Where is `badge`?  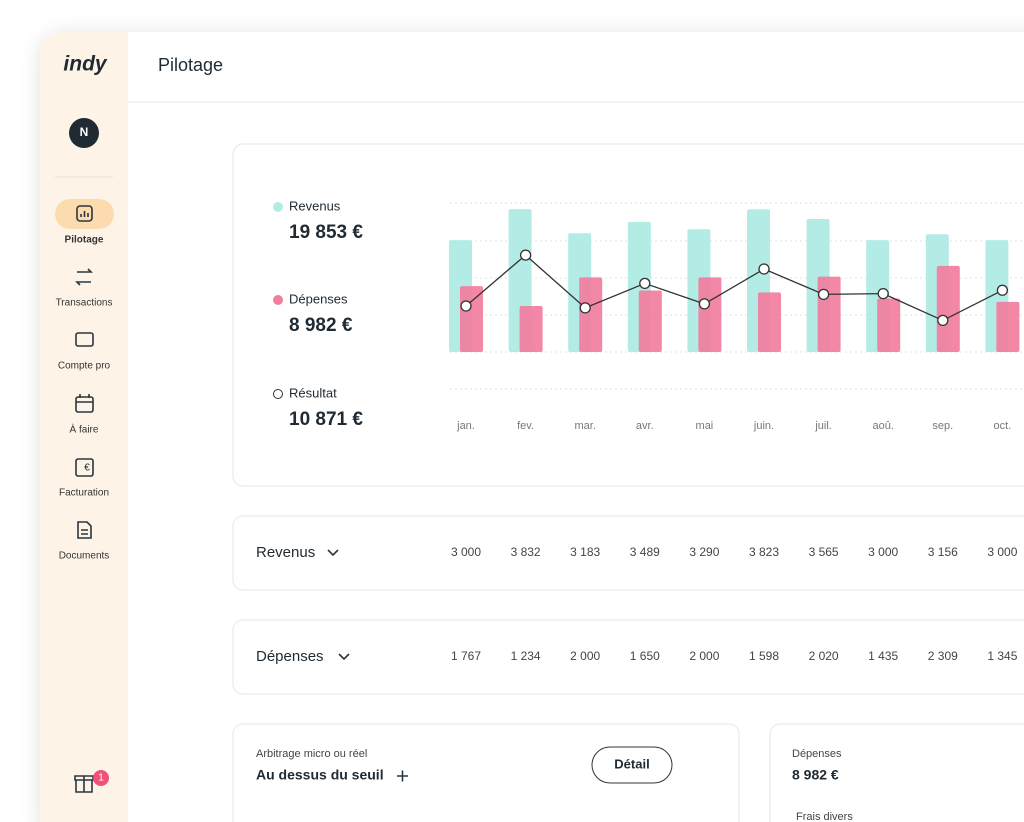 badge is located at coordinates (101, 778).